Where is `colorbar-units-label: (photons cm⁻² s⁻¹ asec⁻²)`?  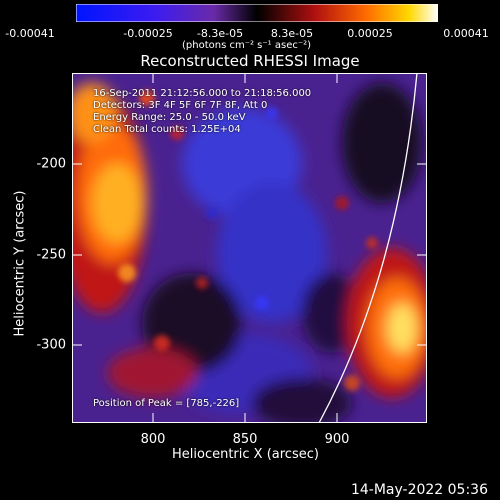 colorbar-units-label: (photons cm⁻² s⁻¹ asec⁻²) is located at coordinates (247, 45).